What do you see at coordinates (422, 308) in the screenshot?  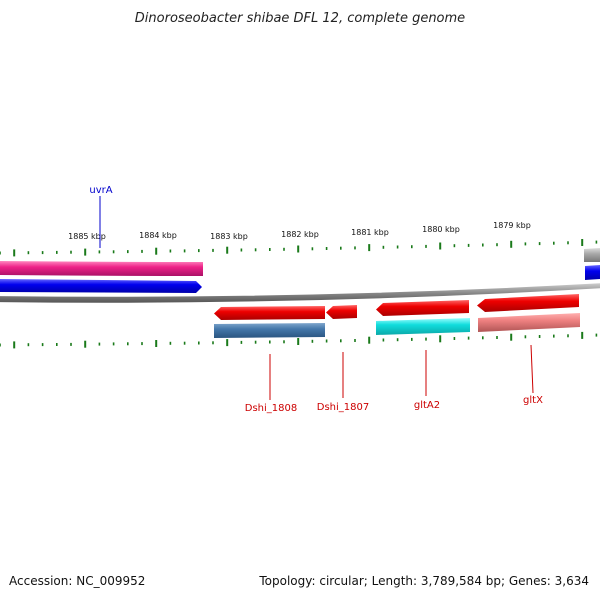 I see `feature-gltA2-gene` at bounding box center [422, 308].